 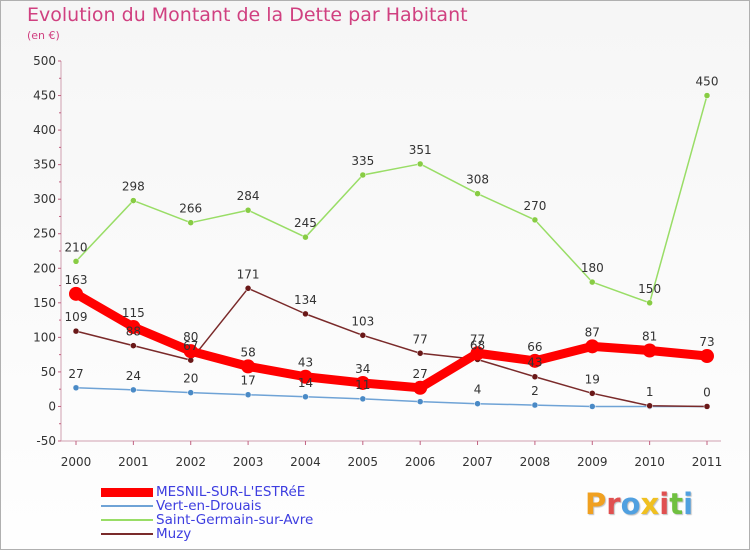 I want to click on data-label: 2, so click(x=535, y=391).